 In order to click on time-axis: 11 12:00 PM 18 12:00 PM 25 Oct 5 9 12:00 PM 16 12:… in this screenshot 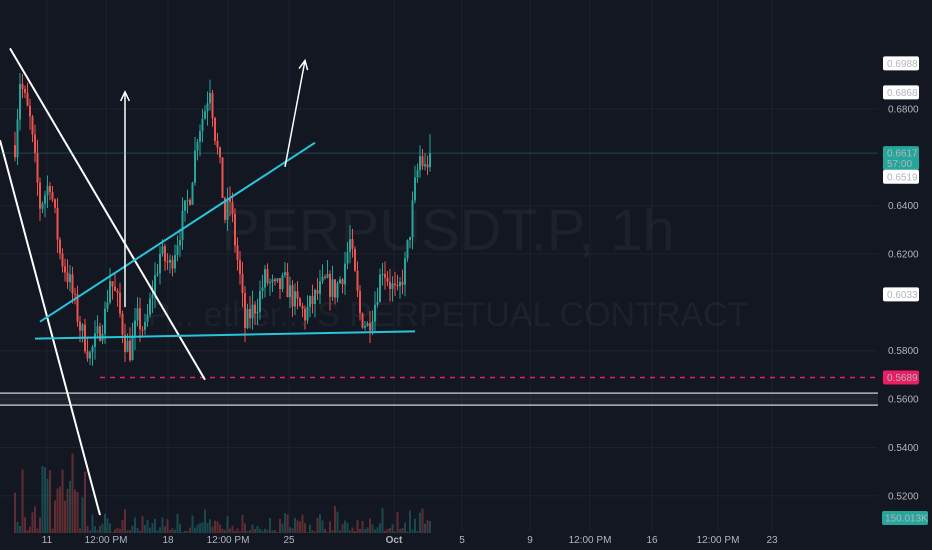, I will do `click(410, 540)`.